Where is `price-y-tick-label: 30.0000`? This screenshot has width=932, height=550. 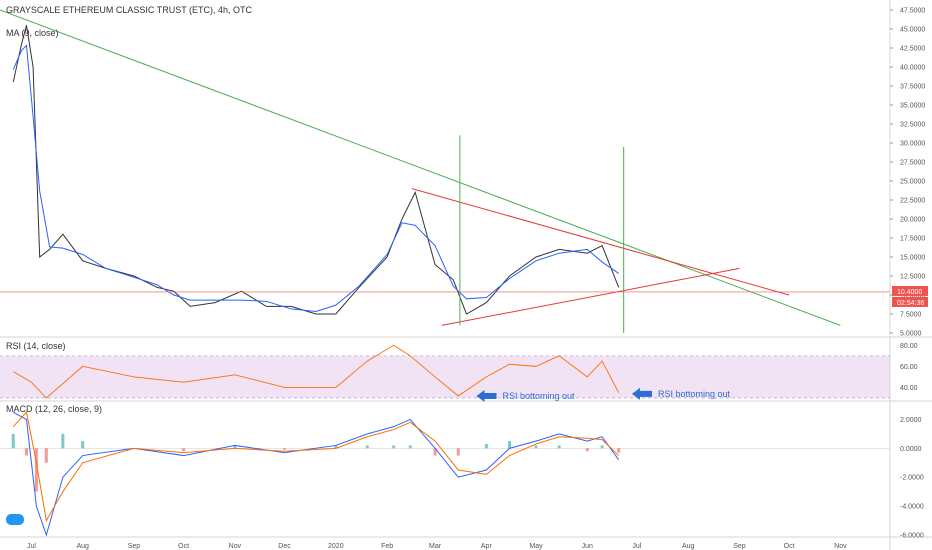
price-y-tick-label: 30.0000 is located at coordinates (912, 144).